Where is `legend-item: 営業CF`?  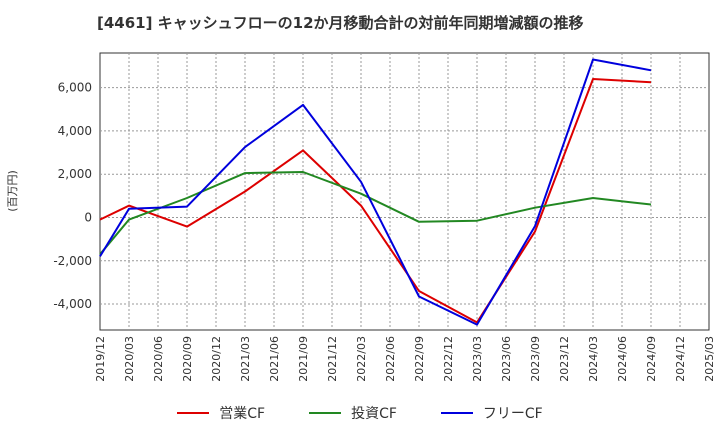 legend-item: 営業CF is located at coordinates (221, 413).